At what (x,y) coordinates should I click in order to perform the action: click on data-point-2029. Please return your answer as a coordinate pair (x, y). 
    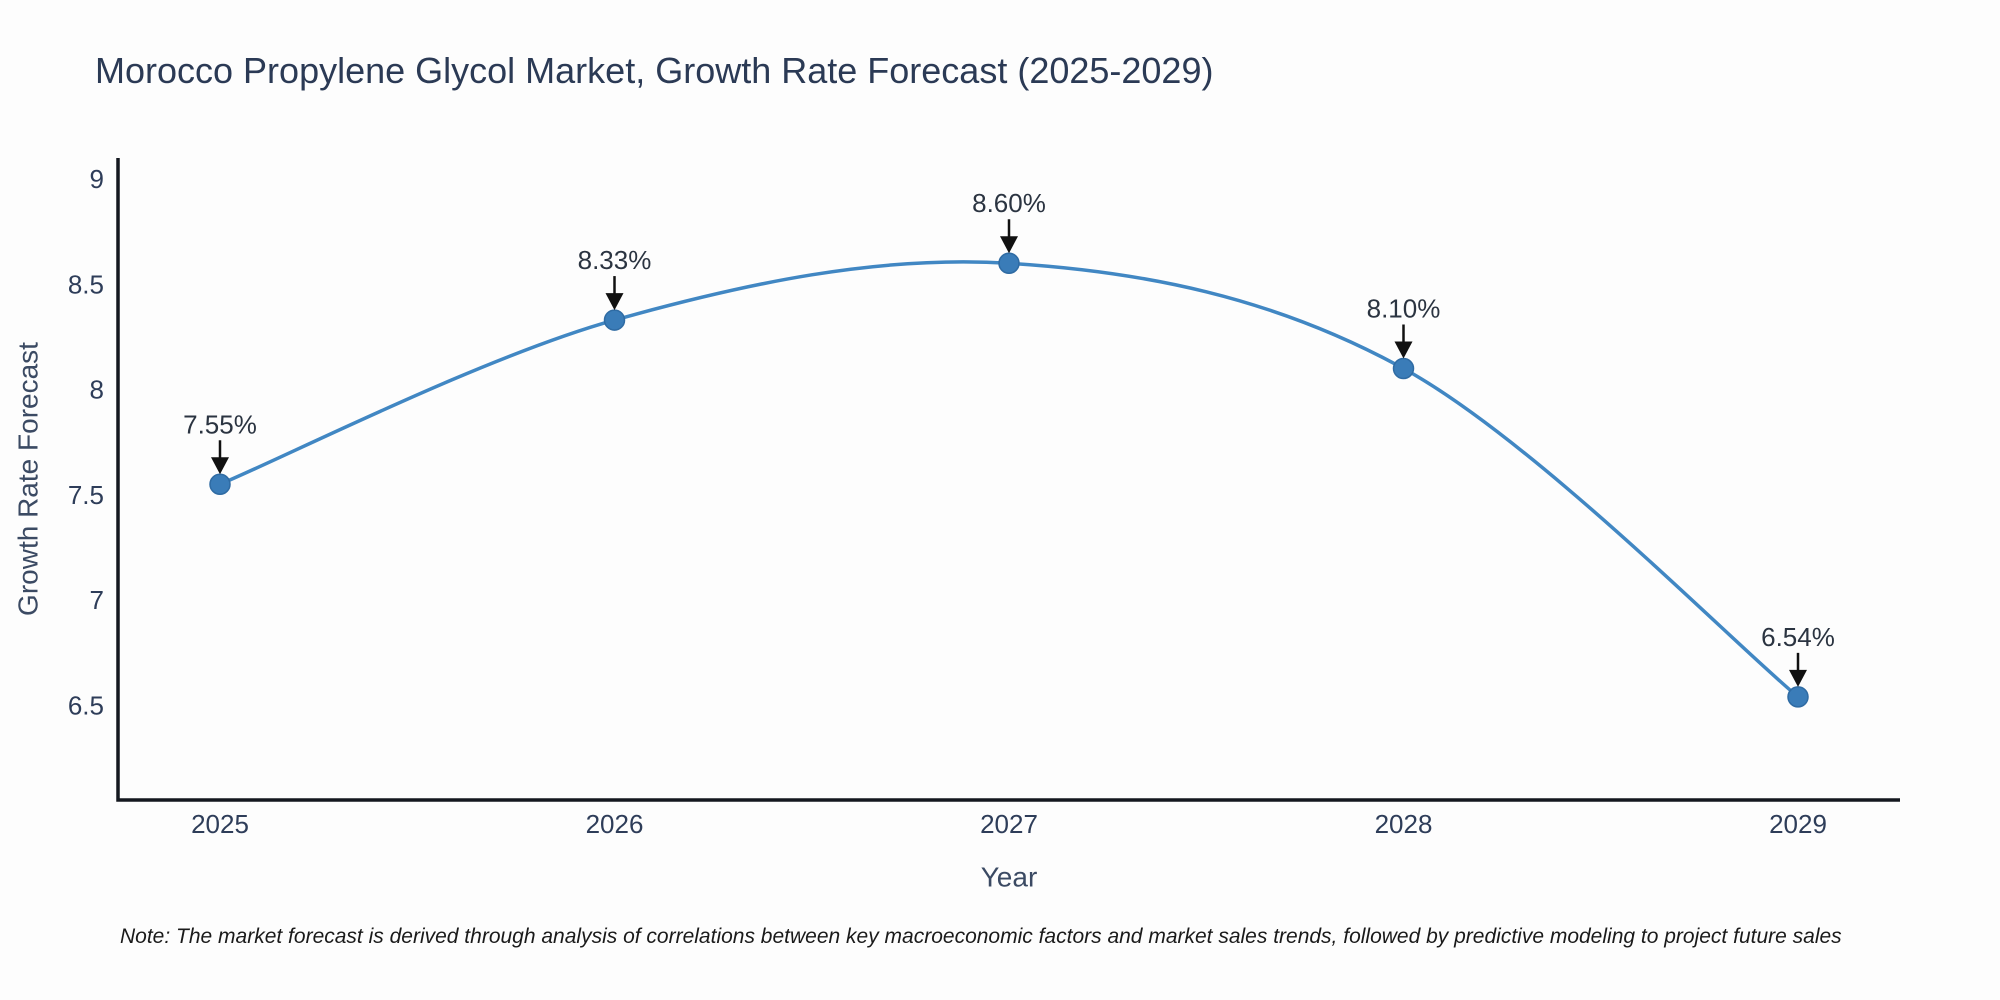
    Looking at the image, I should click on (1798, 697).